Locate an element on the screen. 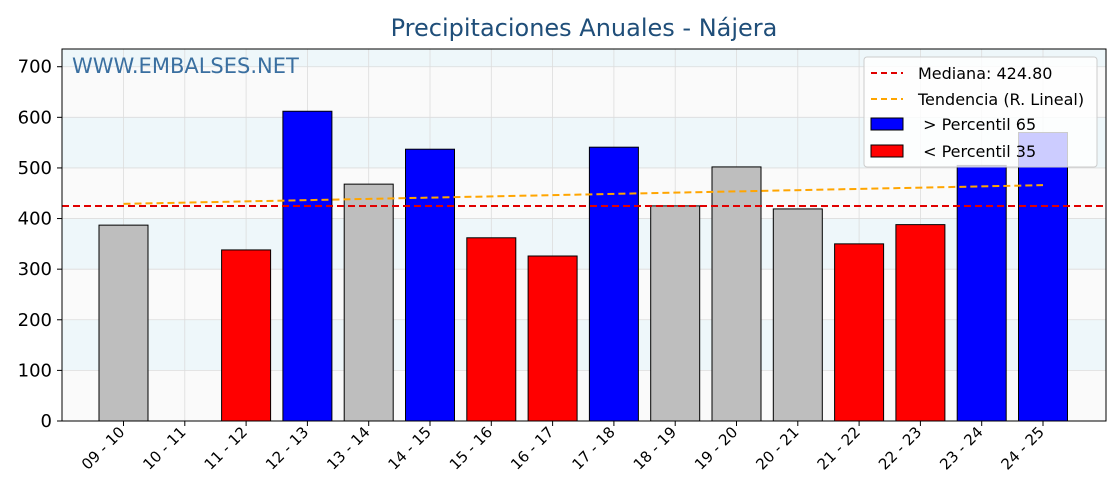 This screenshot has width=1120, height=500. x-tick-label: 14 - 15 is located at coordinates (410, 448).